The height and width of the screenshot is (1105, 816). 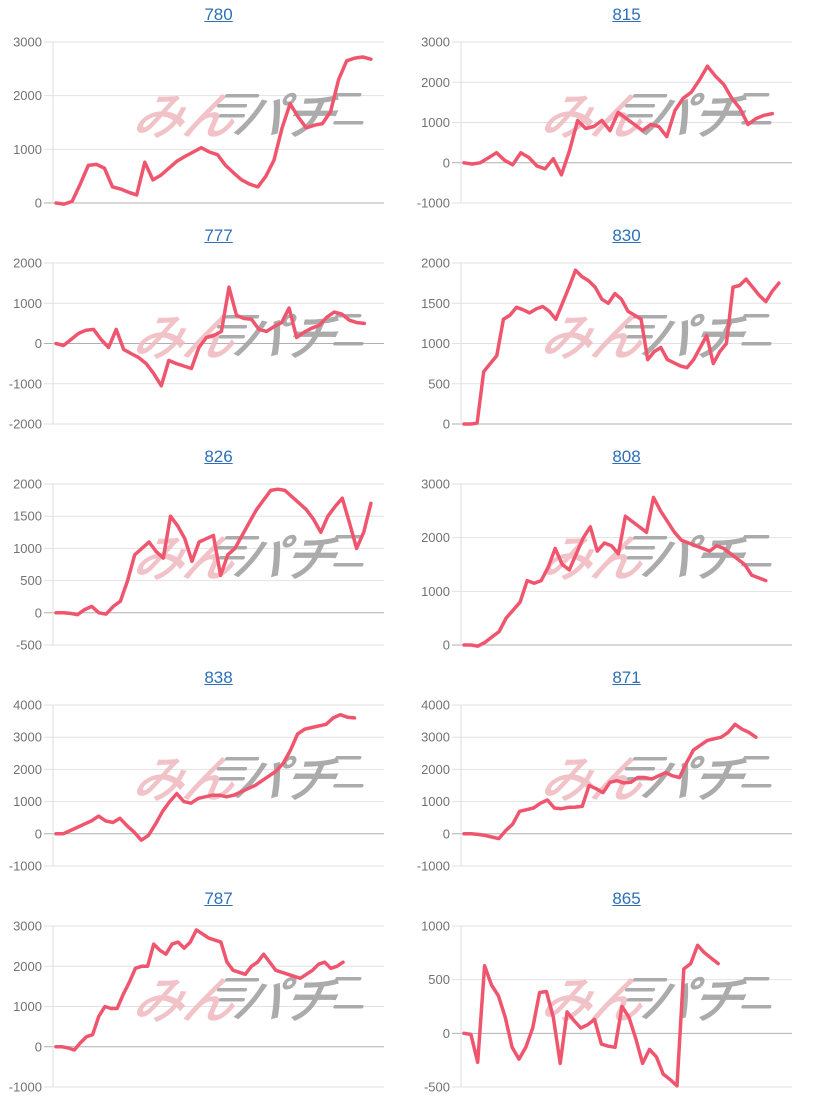 What do you see at coordinates (626, 456) in the screenshot?
I see `chart-title-link: 808` at bounding box center [626, 456].